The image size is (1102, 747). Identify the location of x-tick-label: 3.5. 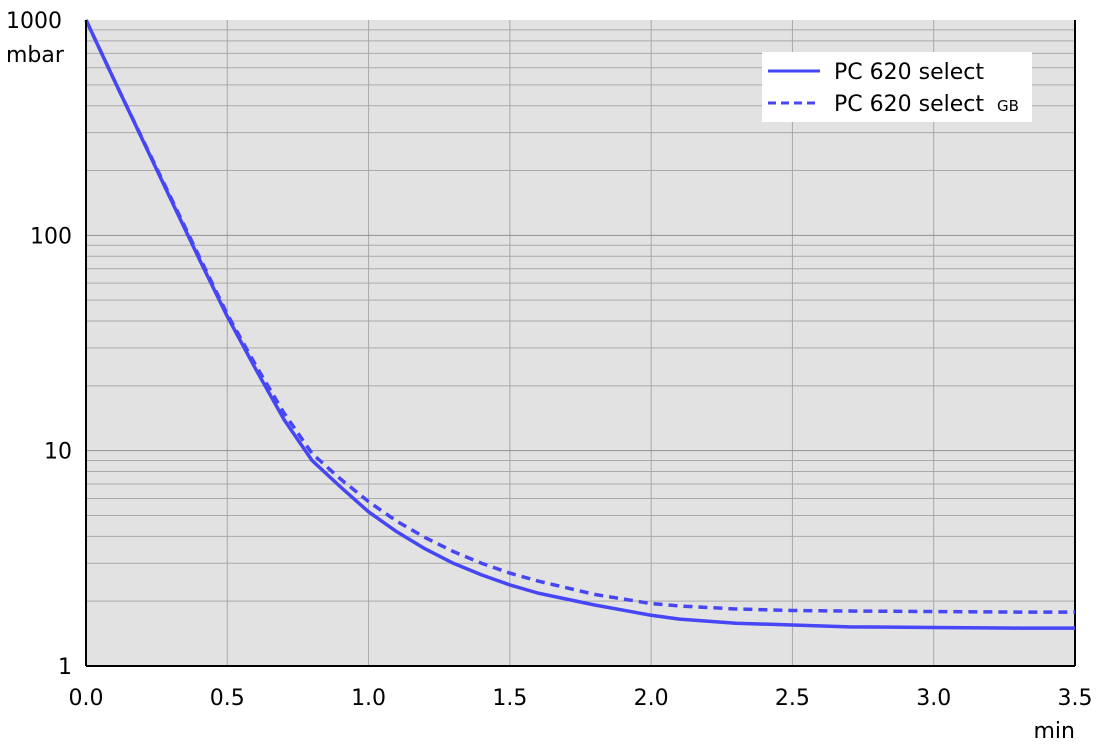
(1075, 698).